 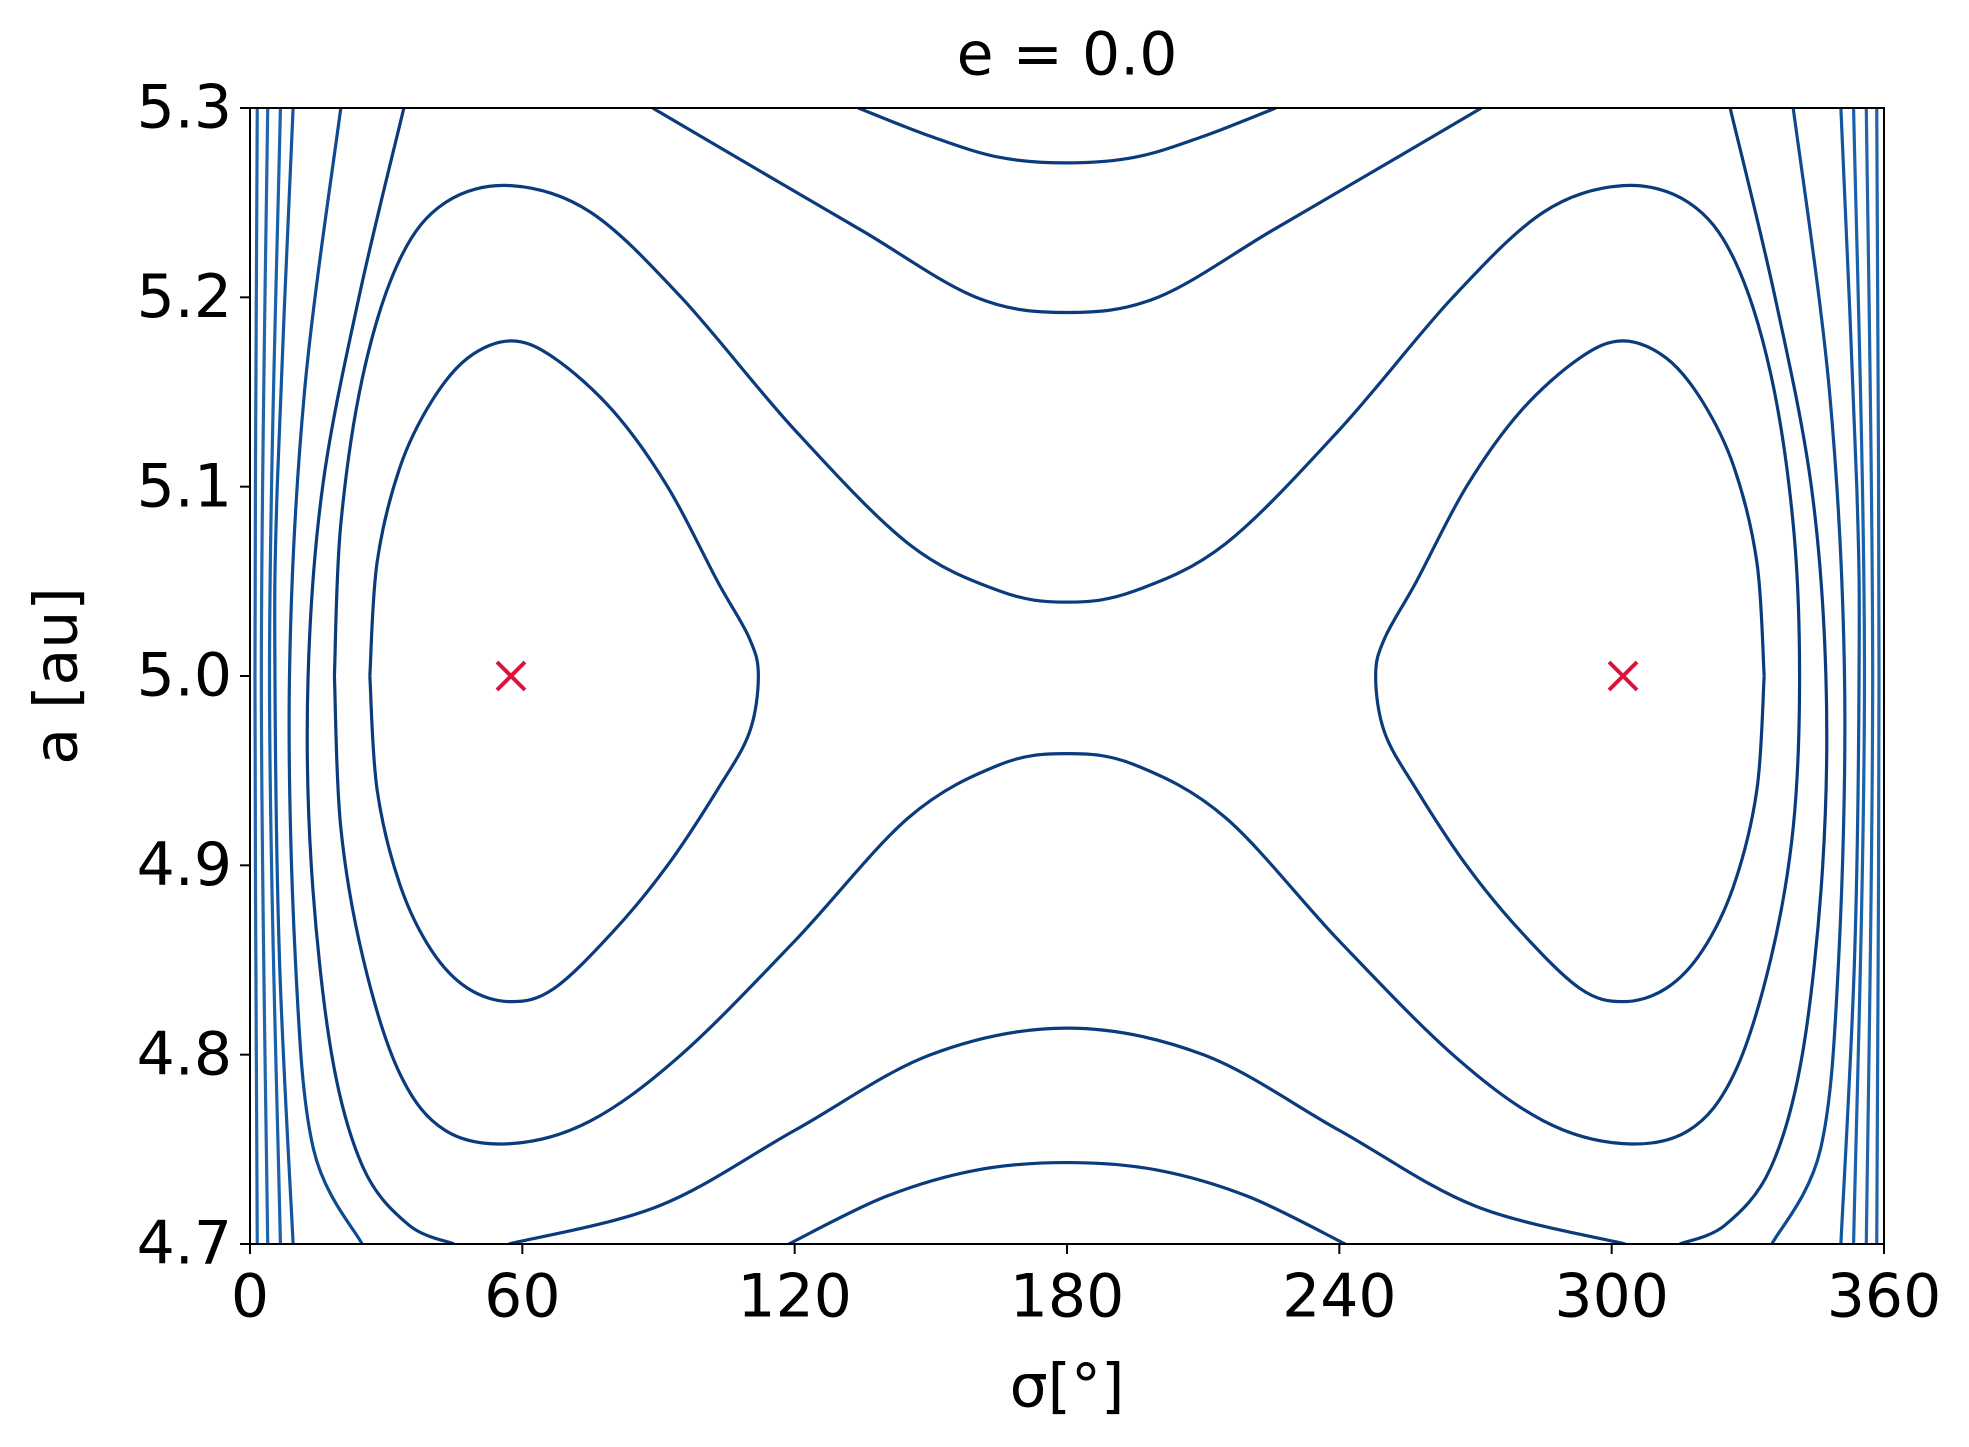 What do you see at coordinates (1067, 1297) in the screenshot?
I see `x-tick-label: 180` at bounding box center [1067, 1297].